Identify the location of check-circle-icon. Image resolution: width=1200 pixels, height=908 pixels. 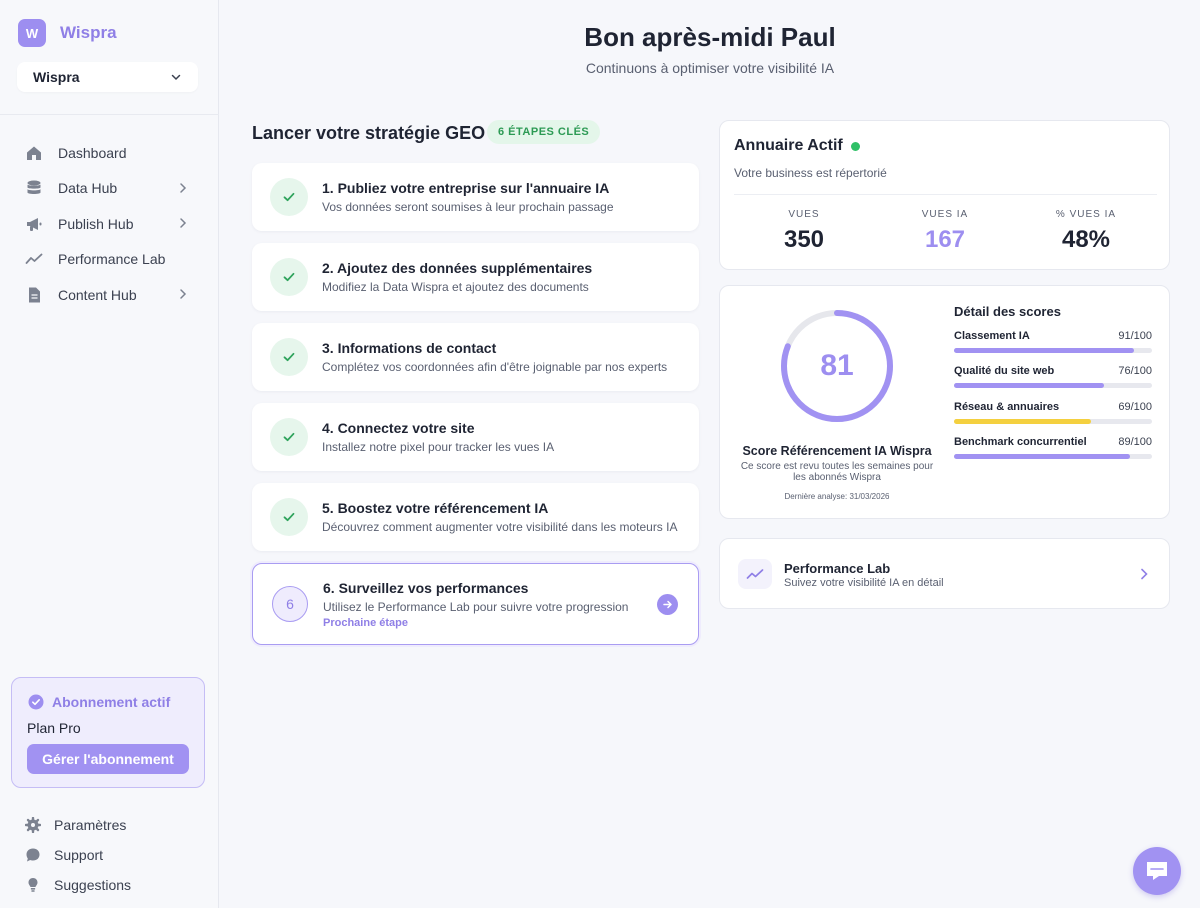
(36, 702).